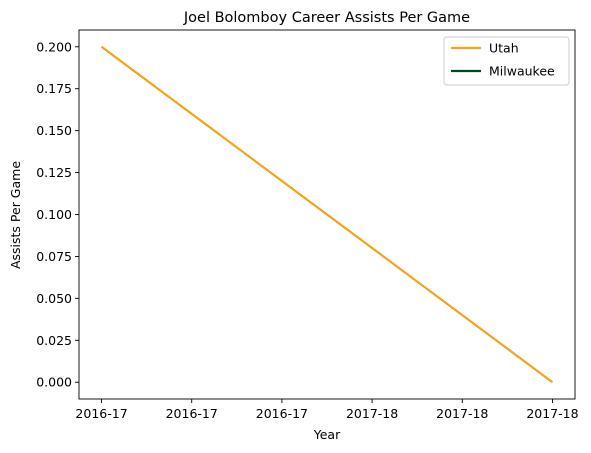 This screenshot has width=591, height=453. What do you see at coordinates (54, 340) in the screenshot?
I see `y-tick-label: 0.025` at bounding box center [54, 340].